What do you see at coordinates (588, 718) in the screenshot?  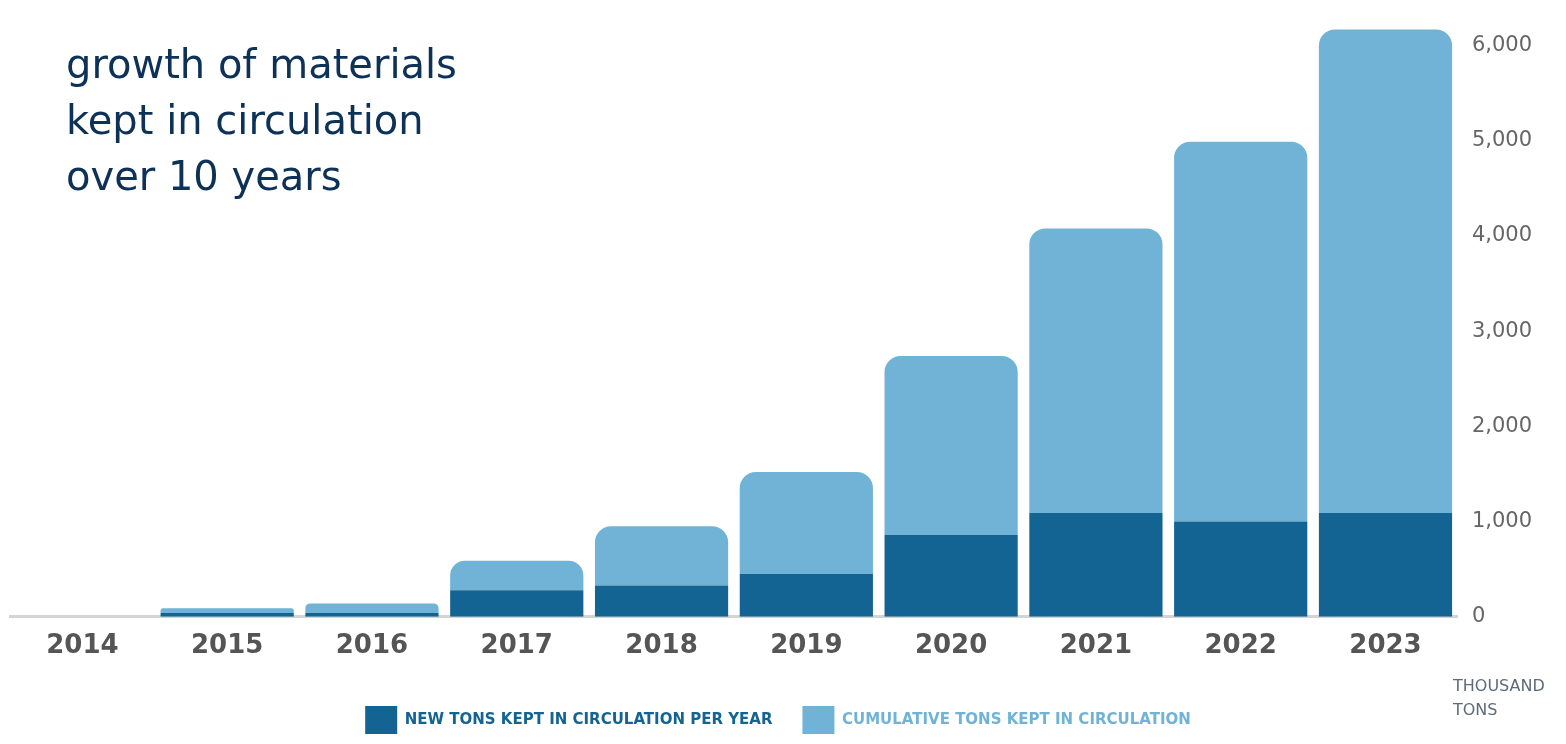 I see `legend-label: NEW TONS KEPT IN CIRCULATION PER YEAR` at bounding box center [588, 718].